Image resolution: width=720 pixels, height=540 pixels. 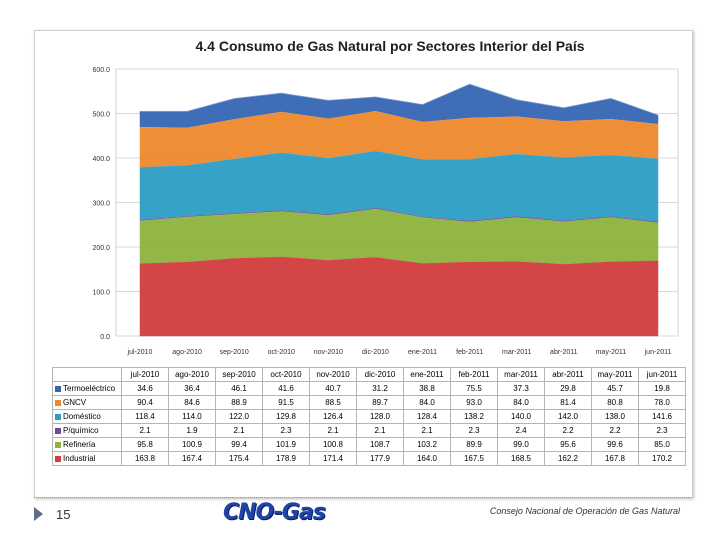 What do you see at coordinates (89, 388) in the screenshot?
I see `legend-label: Termoeléctrico` at bounding box center [89, 388].